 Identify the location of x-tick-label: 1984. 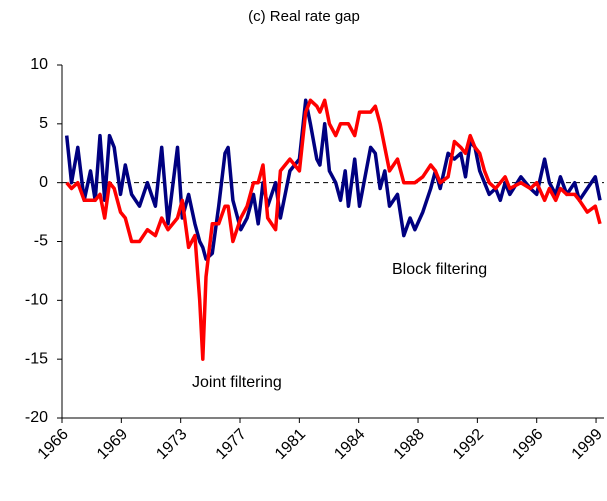
(349, 444).